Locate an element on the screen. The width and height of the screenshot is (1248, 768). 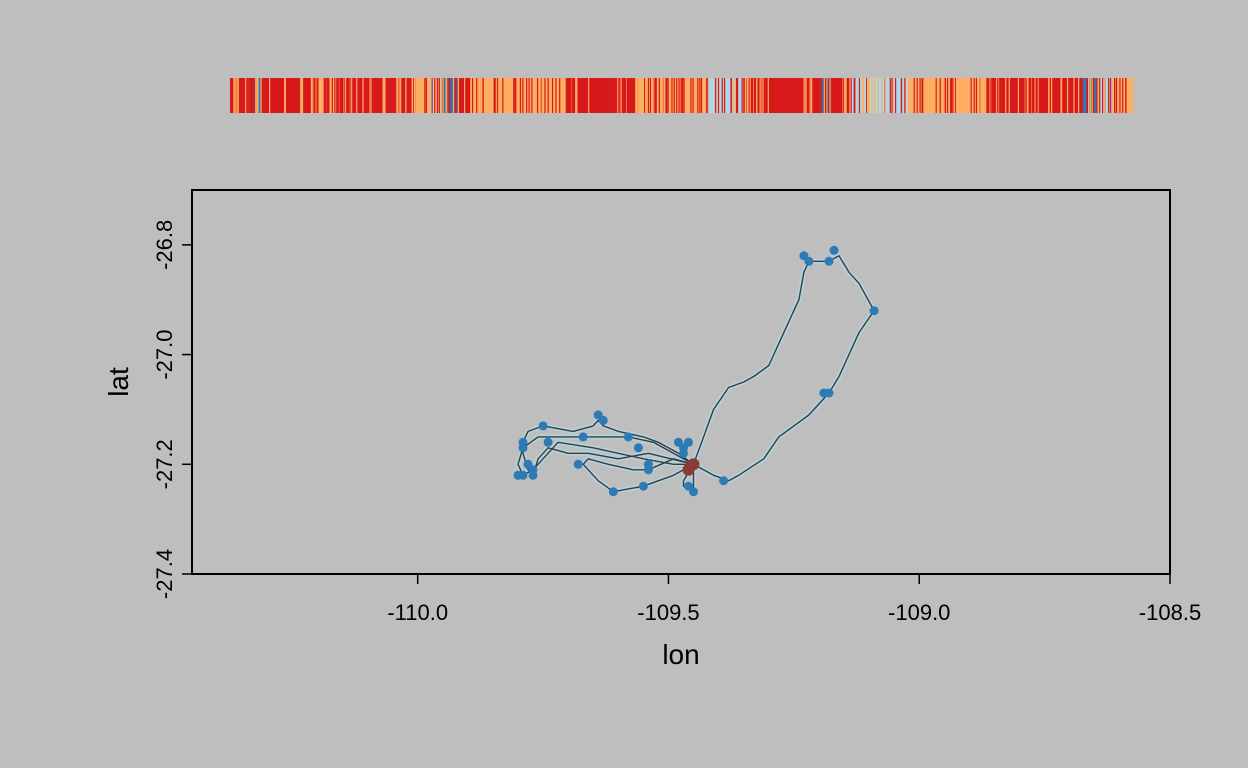
x-tick-label: -110.0 is located at coordinates (417, 612).